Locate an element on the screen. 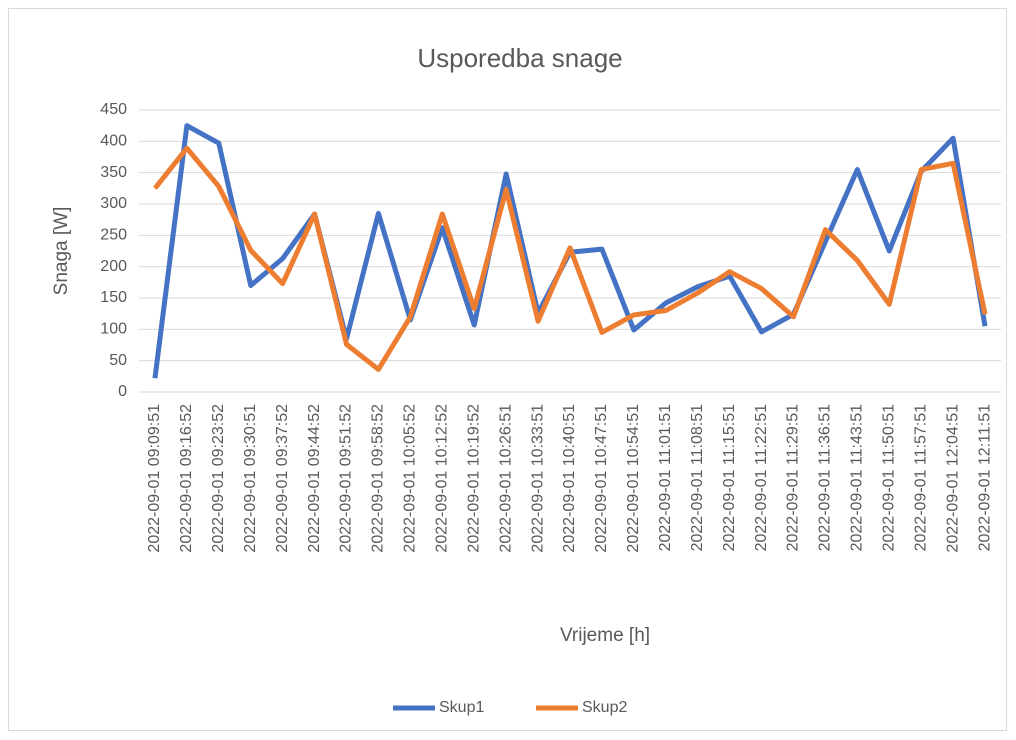 This screenshot has width=1016, height=740. x-tick-label: 2022-09-01 11:57:51 is located at coordinates (920, 477).